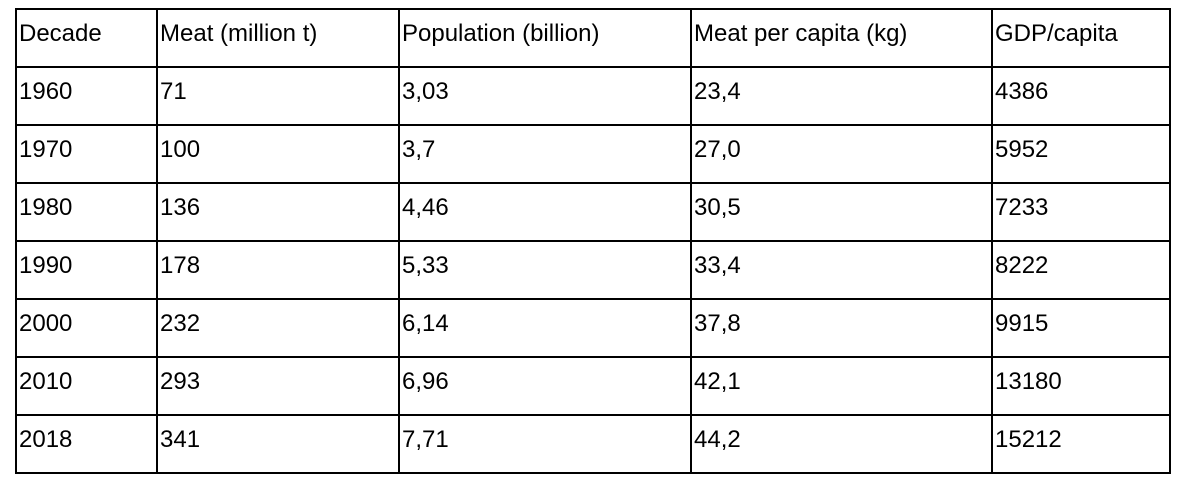 This screenshot has height=486, width=1184. What do you see at coordinates (841, 444) in the screenshot?
I see `cell-meat-per-capita: 44,2` at bounding box center [841, 444].